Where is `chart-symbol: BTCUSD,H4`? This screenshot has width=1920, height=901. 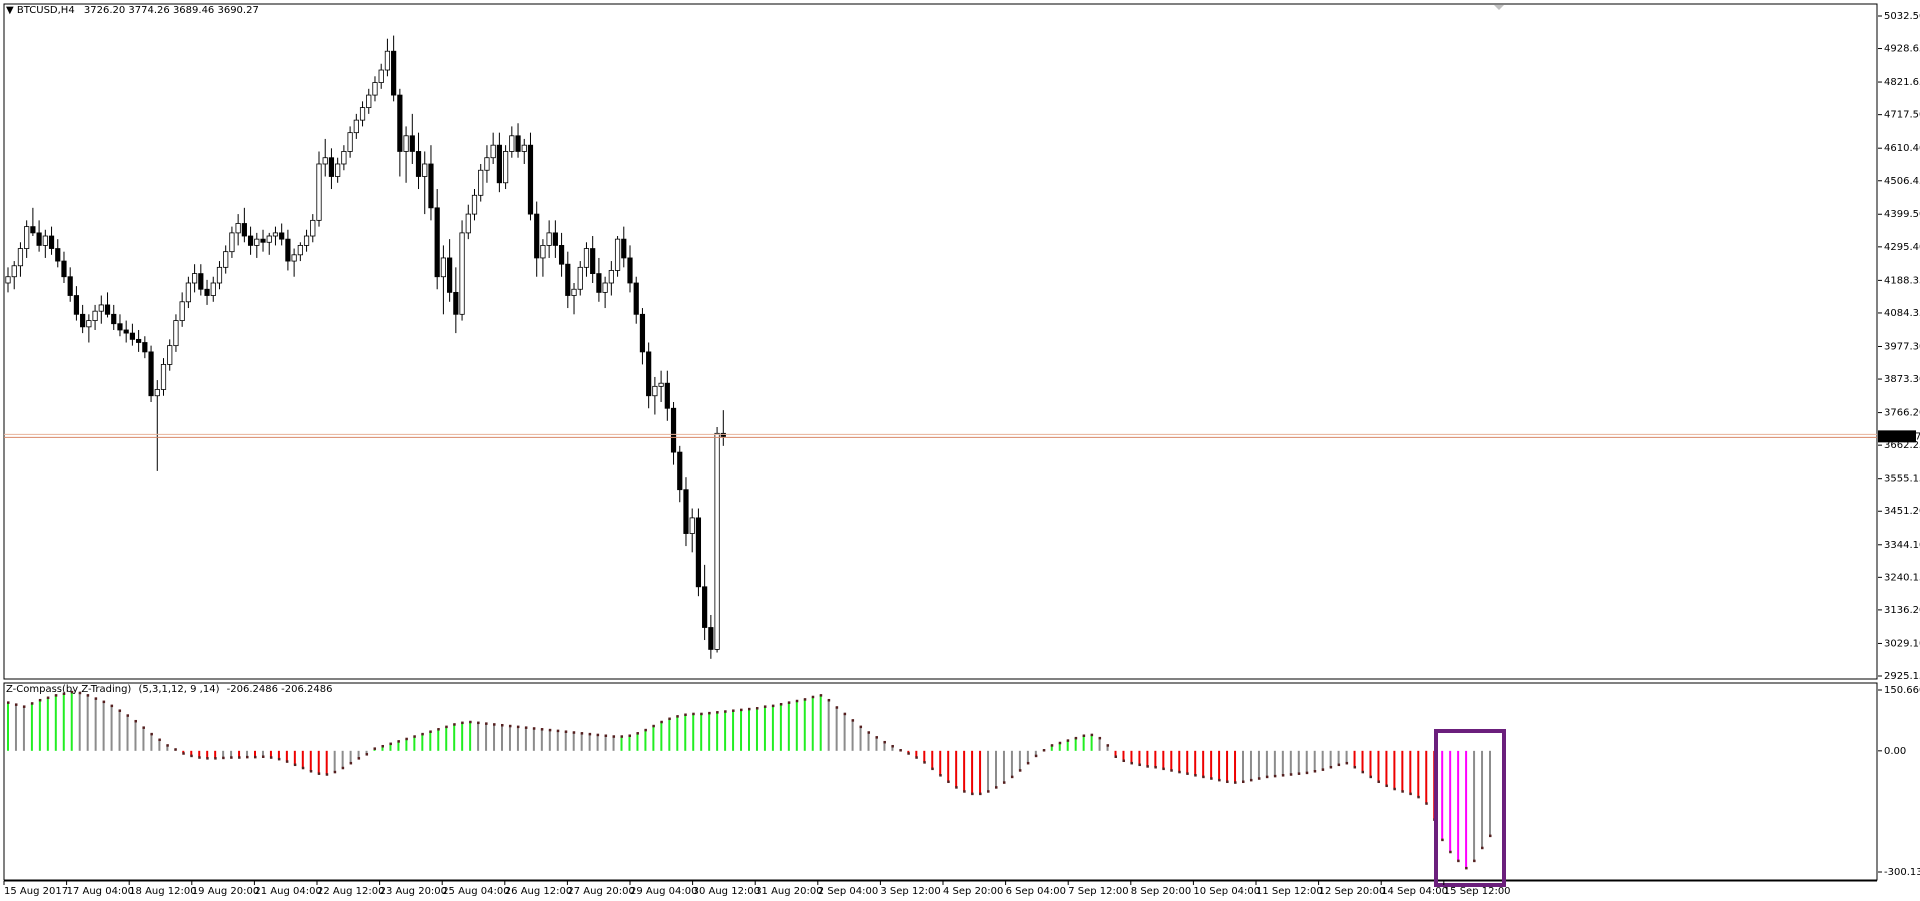 chart-symbol: BTCUSD,H4 is located at coordinates (45, 10).